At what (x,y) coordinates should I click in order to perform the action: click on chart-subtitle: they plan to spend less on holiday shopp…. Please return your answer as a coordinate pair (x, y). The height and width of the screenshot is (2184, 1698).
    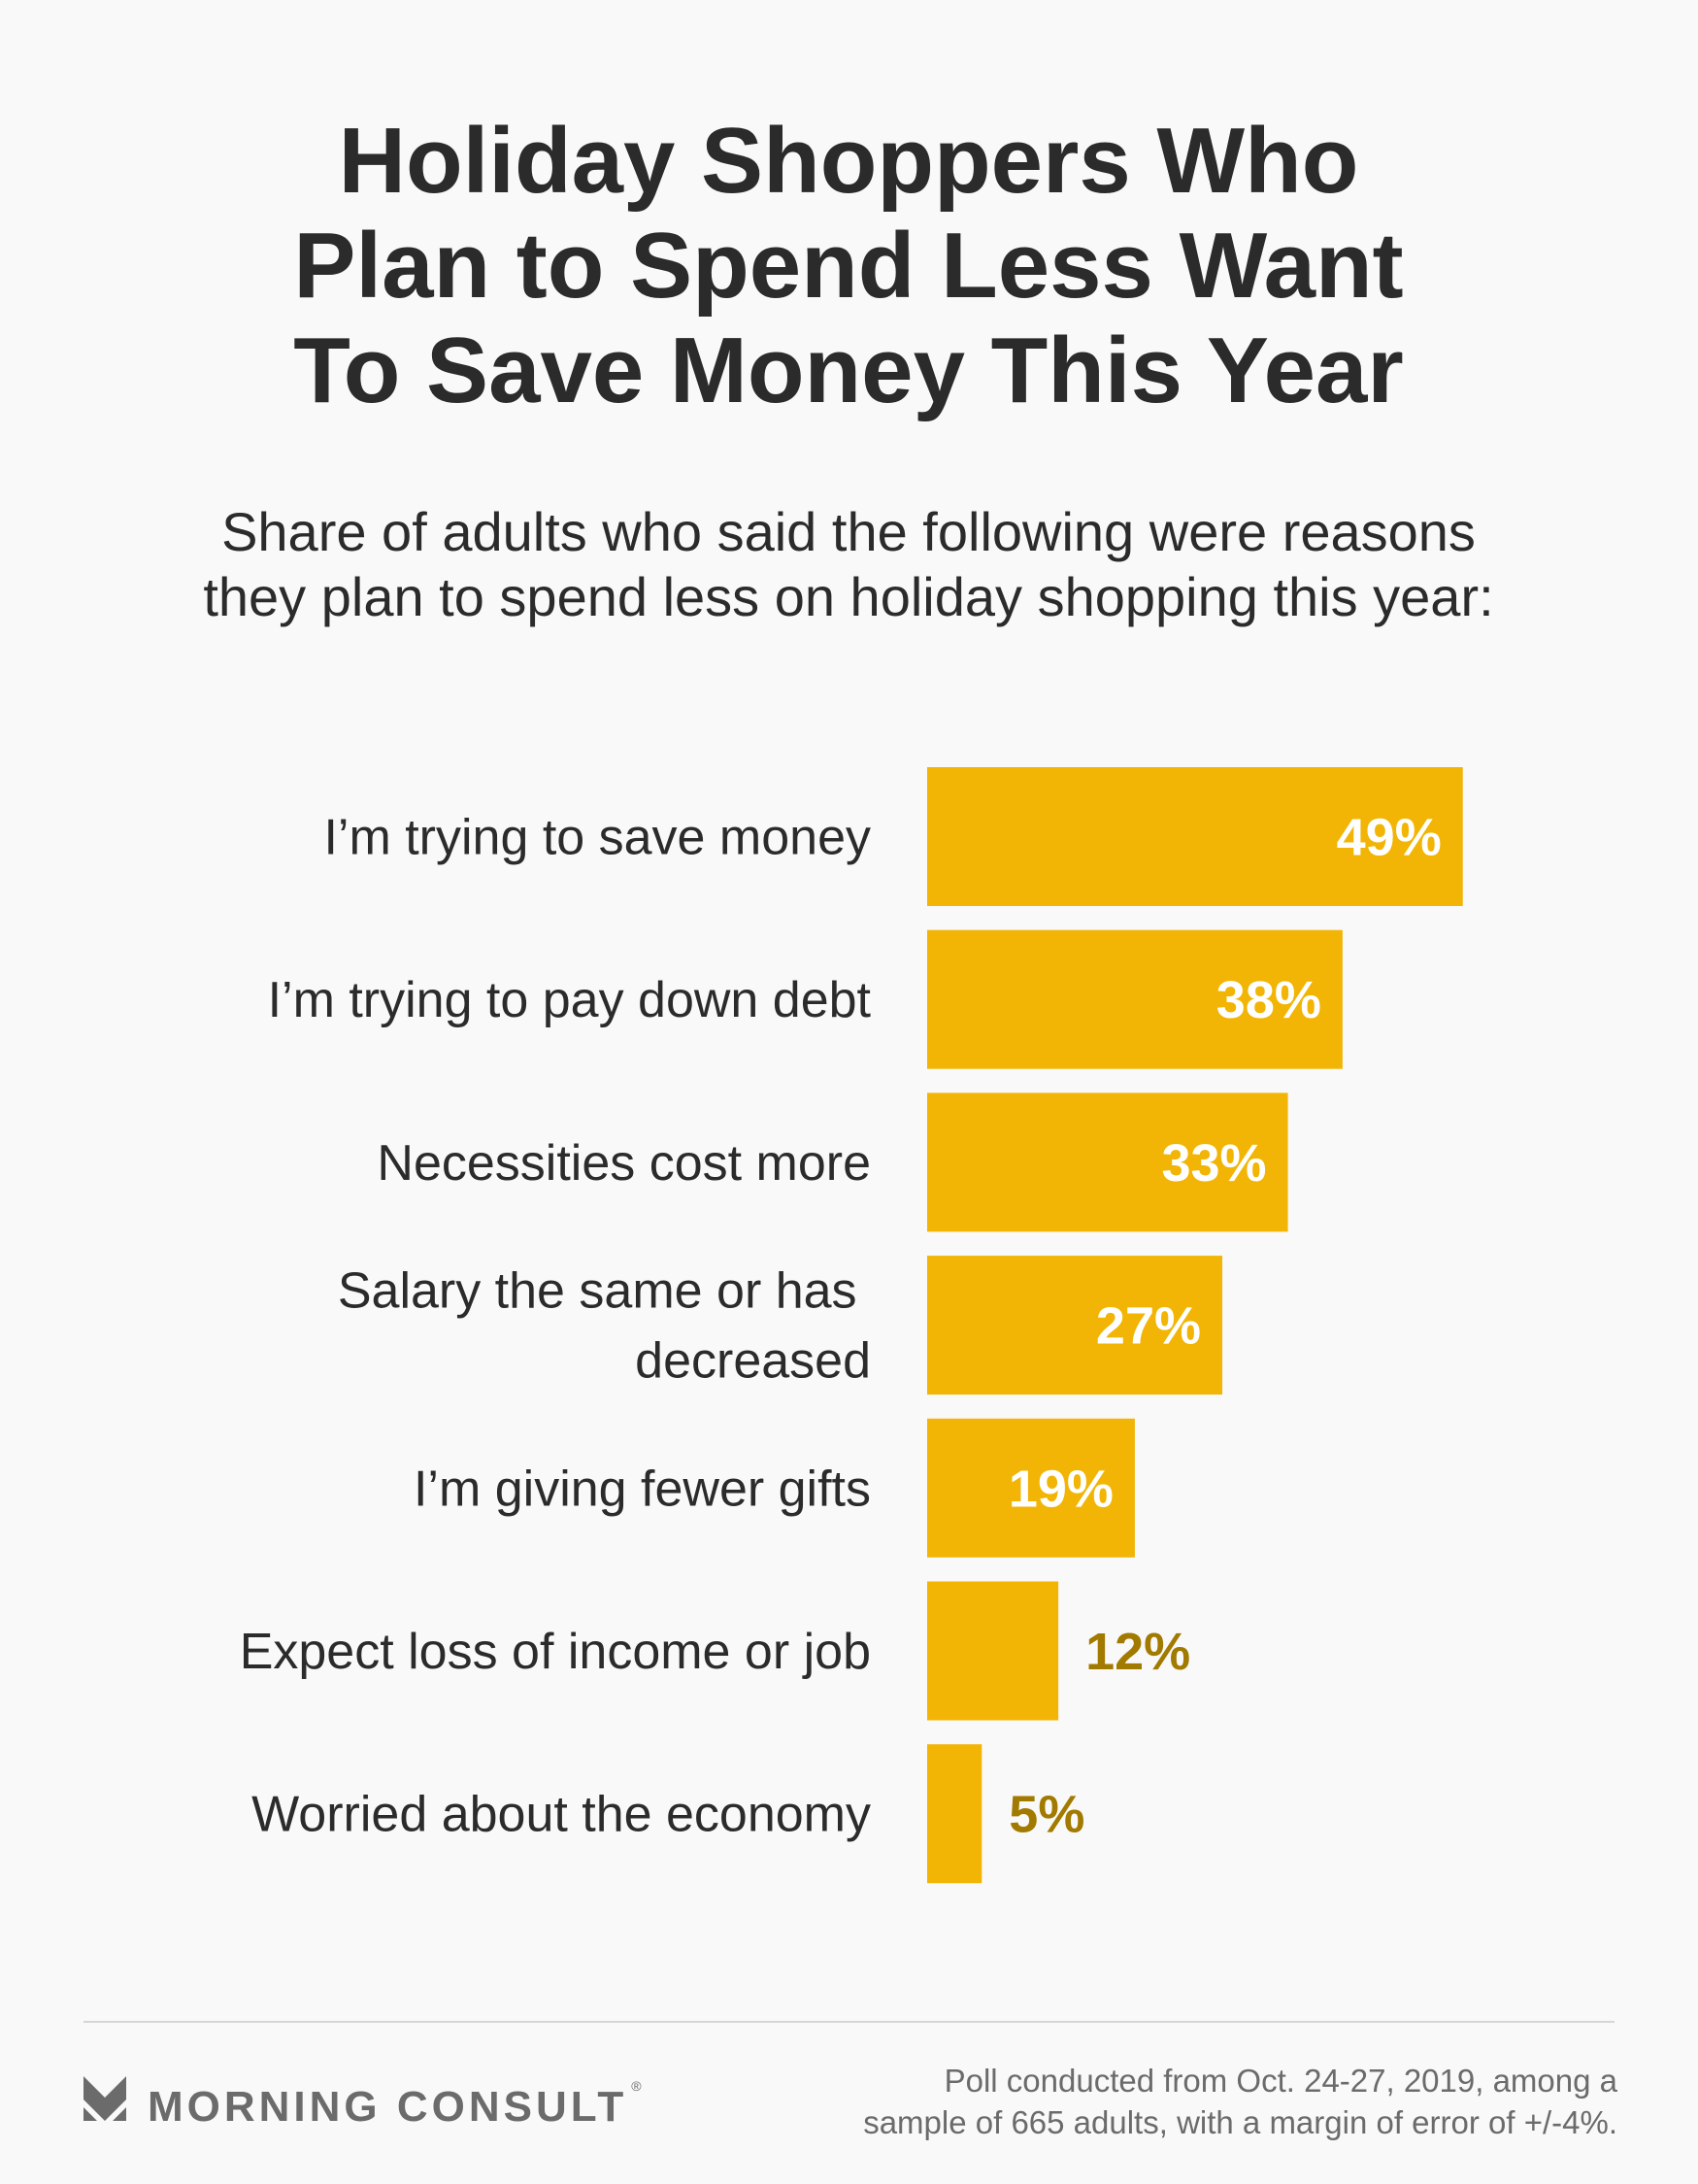
    Looking at the image, I should click on (848, 596).